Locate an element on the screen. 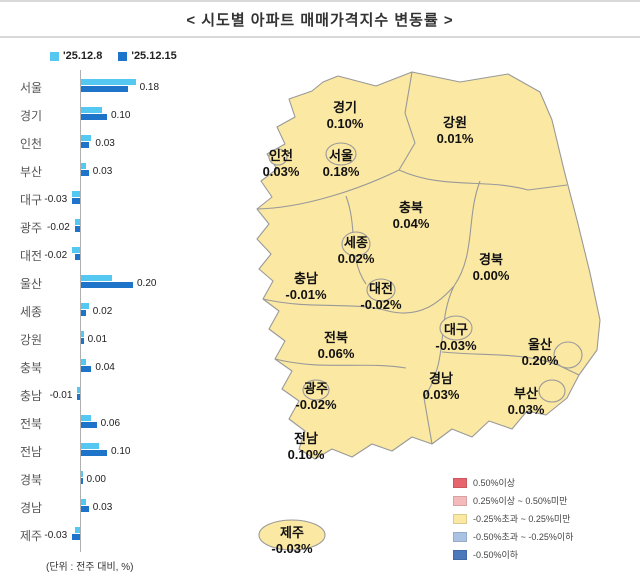 This screenshot has height=586, width=640. map-region-name: 울산 is located at coordinates (540, 344).